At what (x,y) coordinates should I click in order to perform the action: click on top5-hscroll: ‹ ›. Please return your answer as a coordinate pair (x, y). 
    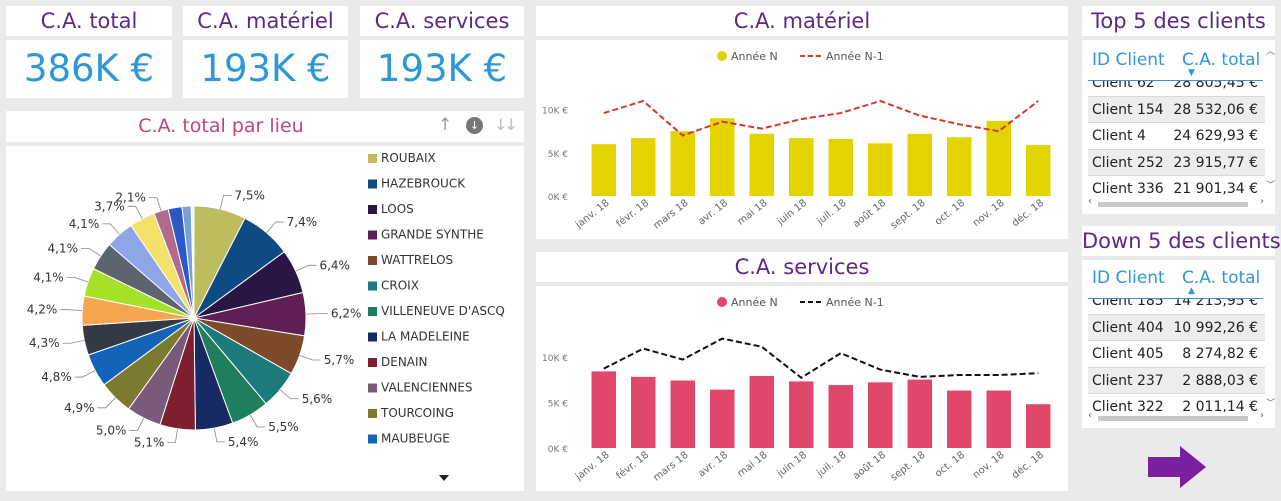
    Looking at the image, I should click on (1176, 203).